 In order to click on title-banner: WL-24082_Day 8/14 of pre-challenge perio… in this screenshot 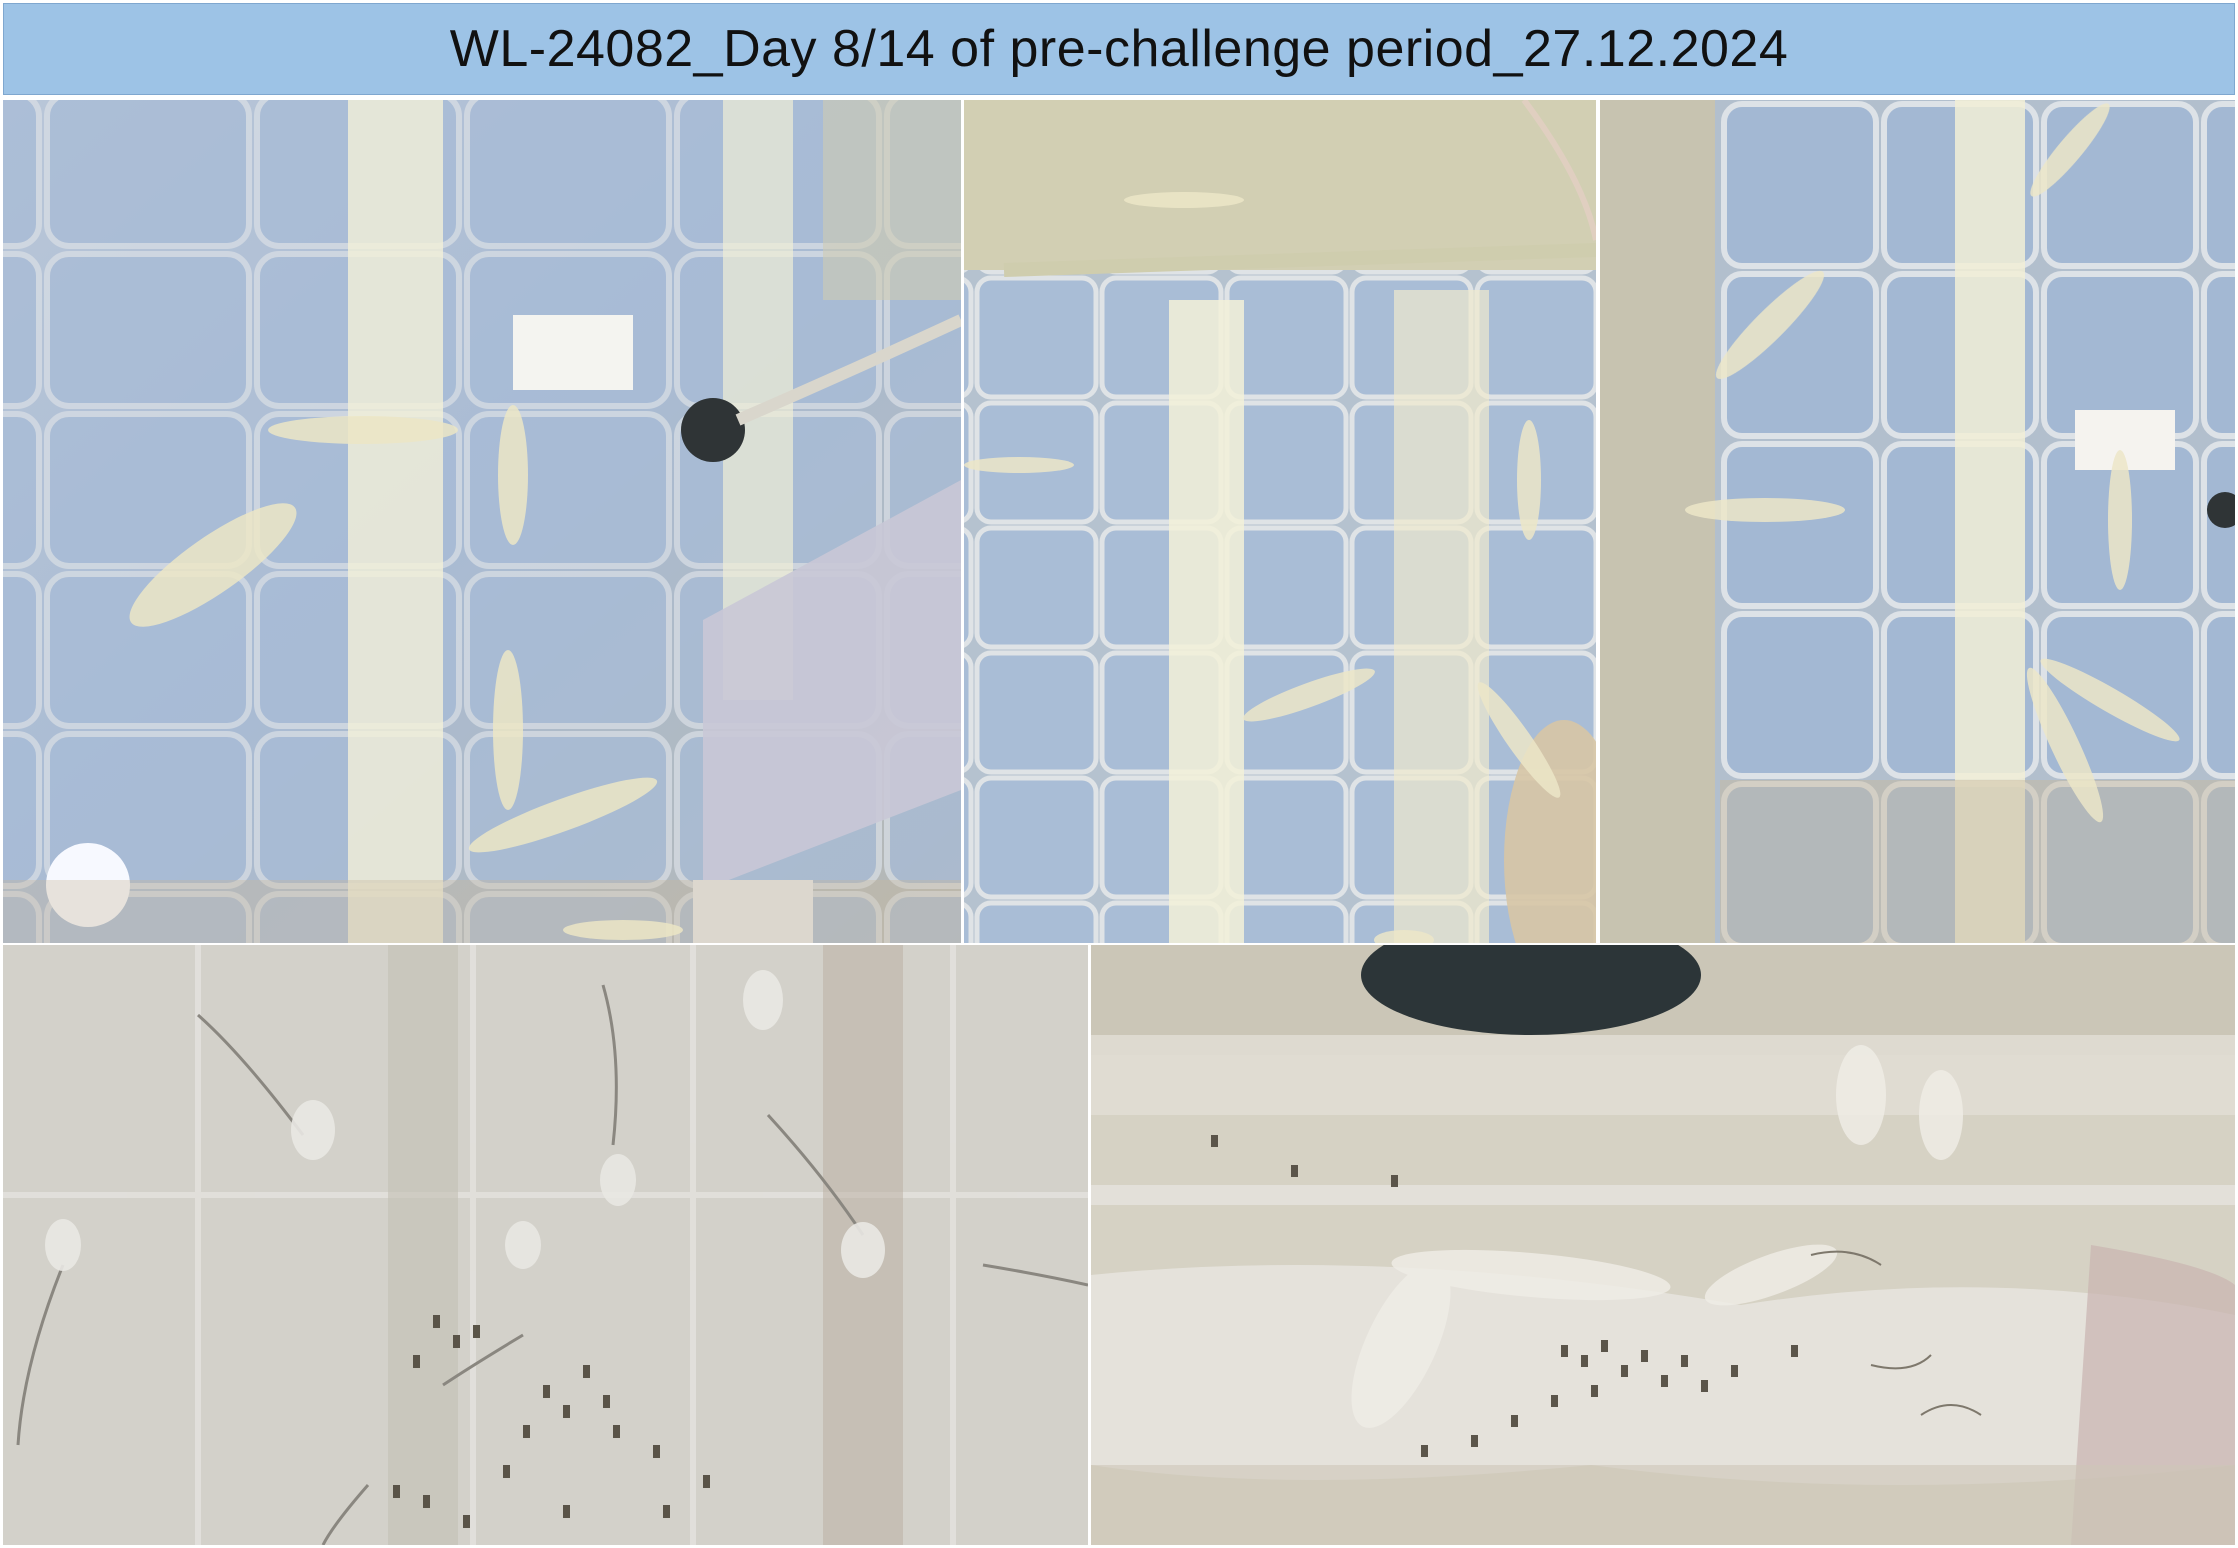, I will do `click(1119, 49)`.